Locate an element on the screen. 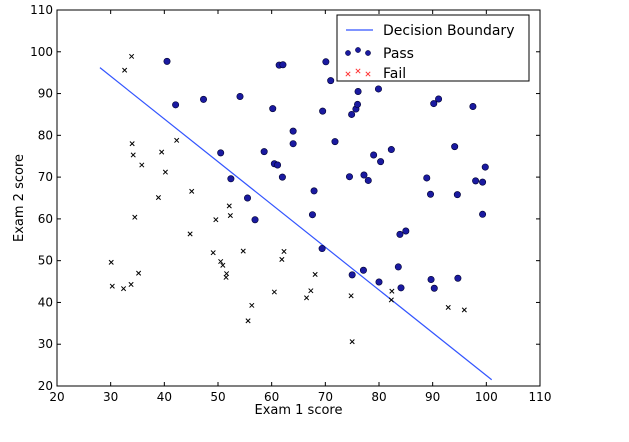  legend-box is located at coordinates (433, 48).